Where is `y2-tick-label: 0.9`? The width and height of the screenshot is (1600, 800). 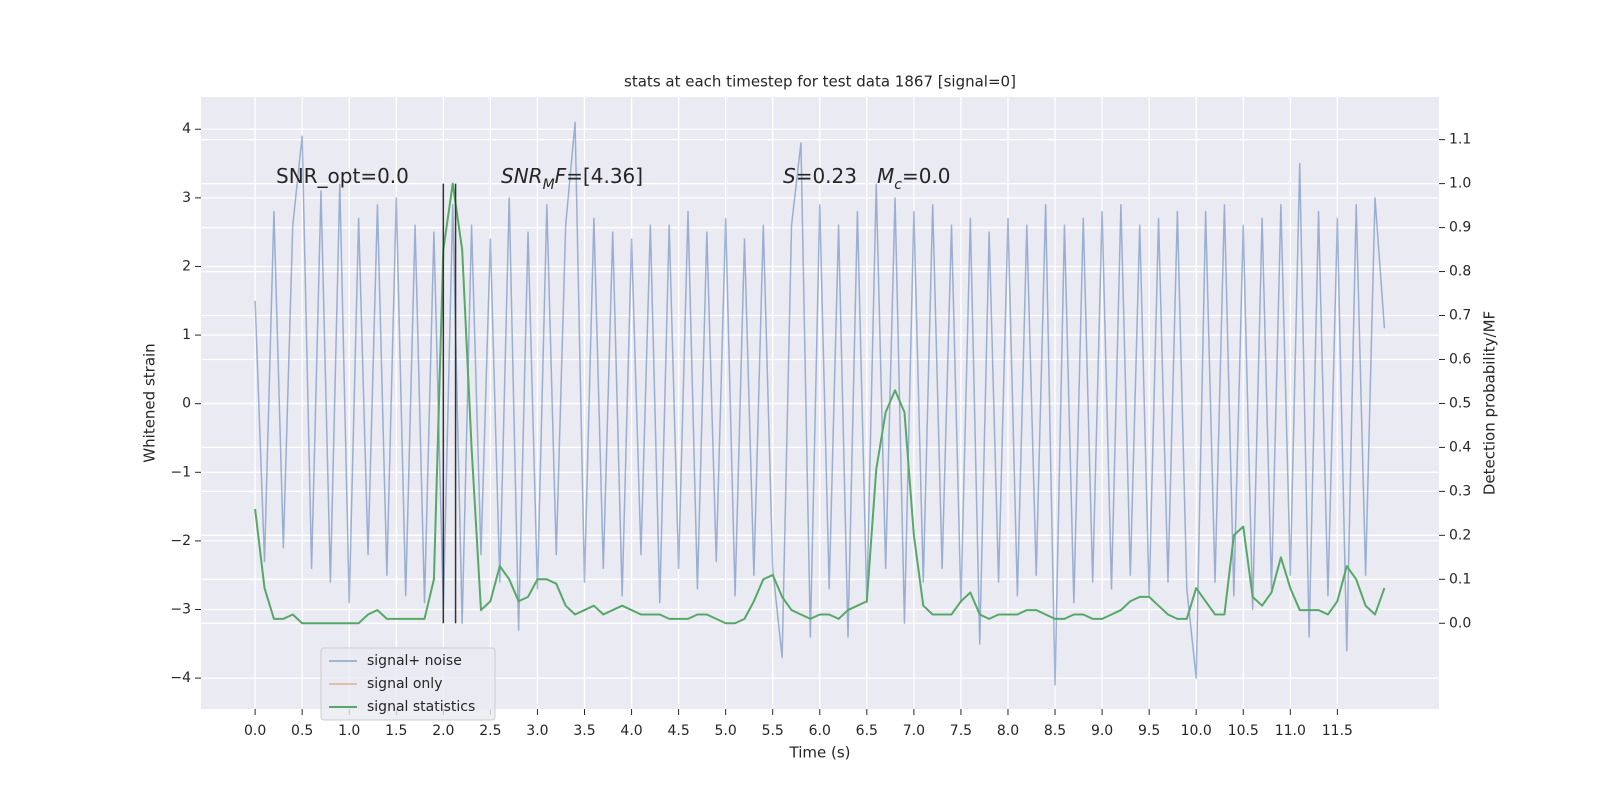
y2-tick-label: 0.9 is located at coordinates (1460, 228).